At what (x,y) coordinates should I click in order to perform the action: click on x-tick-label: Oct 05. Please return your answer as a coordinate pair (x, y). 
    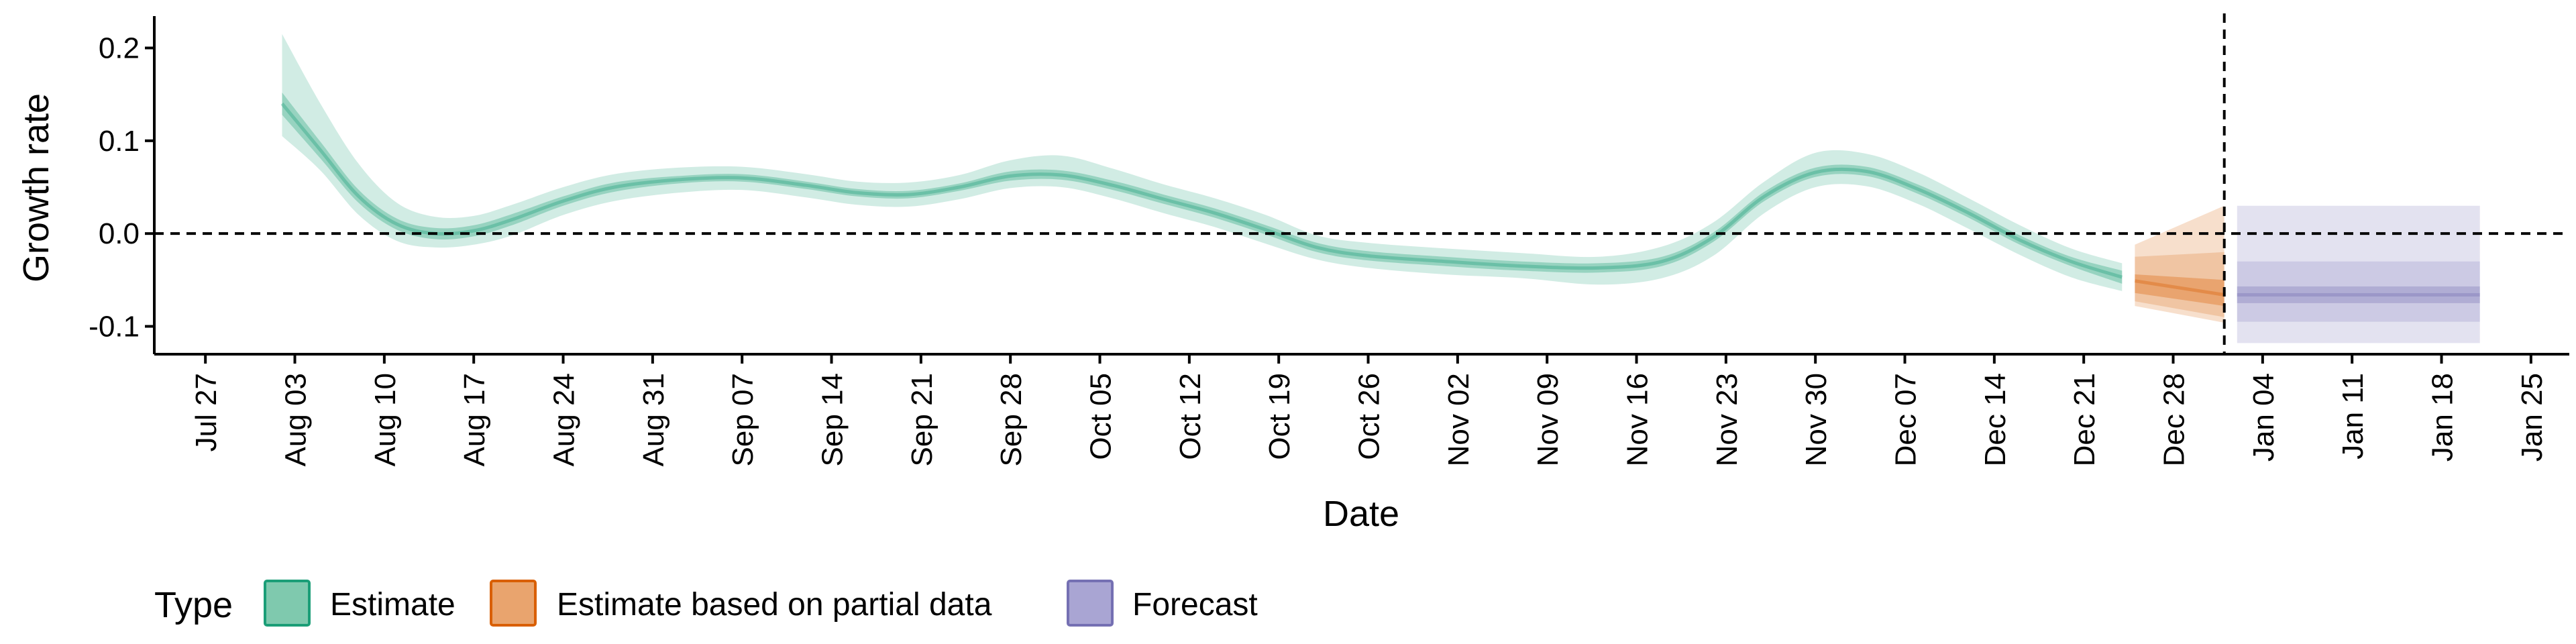
    Looking at the image, I should click on (1101, 416).